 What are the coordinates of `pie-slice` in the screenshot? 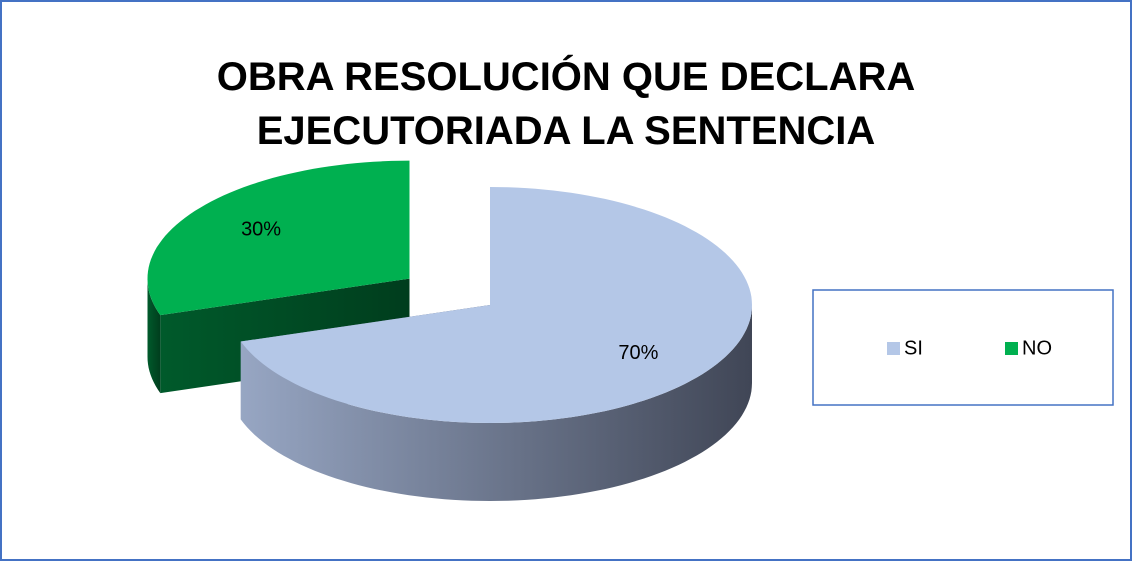 It's located at (278, 238).